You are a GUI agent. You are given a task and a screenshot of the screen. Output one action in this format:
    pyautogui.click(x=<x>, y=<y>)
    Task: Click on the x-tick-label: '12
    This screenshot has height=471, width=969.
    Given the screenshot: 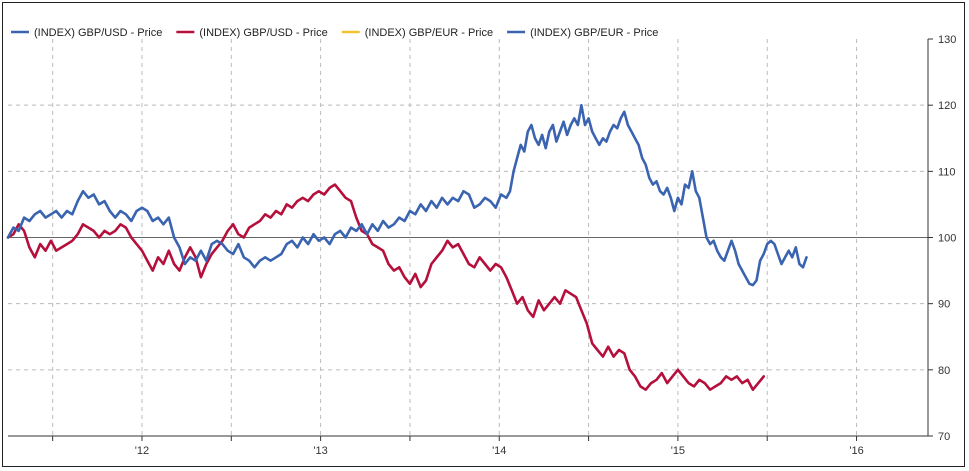 What is the action you would take?
    pyautogui.click(x=142, y=451)
    